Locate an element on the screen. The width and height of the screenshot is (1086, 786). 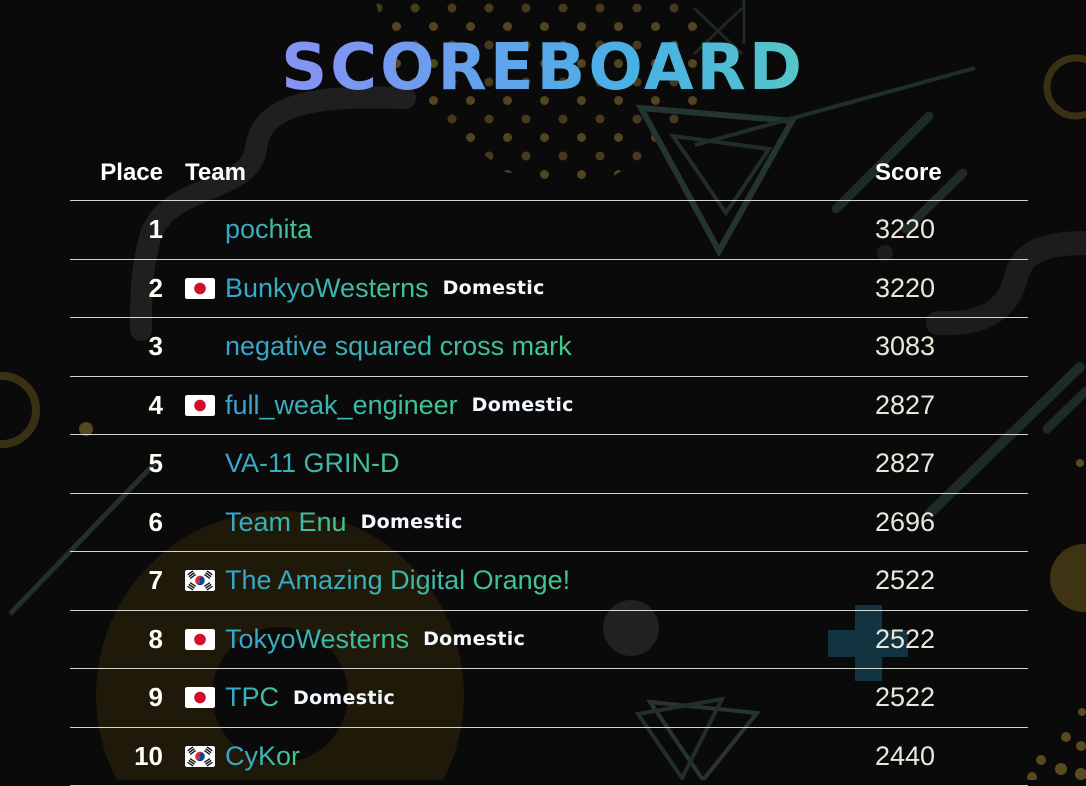
table-row: 8 TokyoWesterns Domestic 2522 is located at coordinates (549, 640).